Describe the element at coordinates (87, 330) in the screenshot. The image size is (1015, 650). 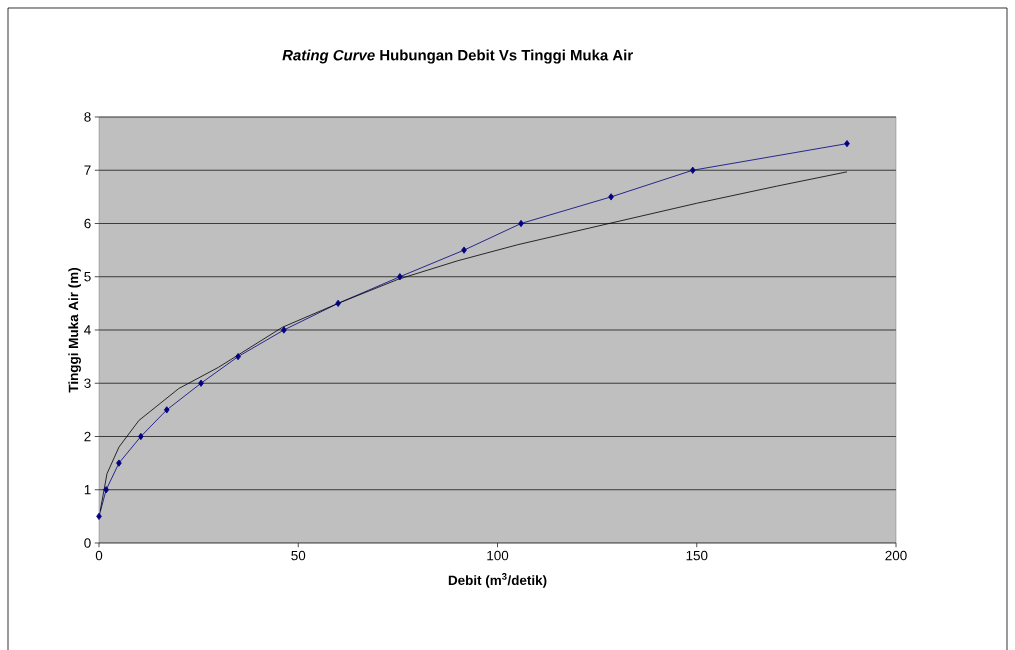
I see `y-tick-label: 4` at that location.